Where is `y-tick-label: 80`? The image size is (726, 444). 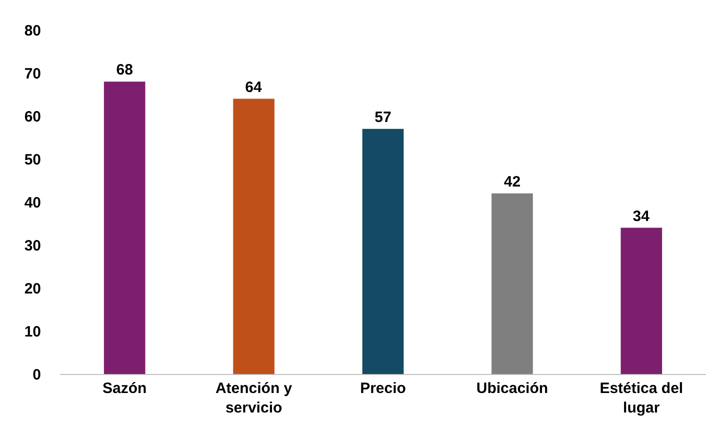 y-tick-label: 80 is located at coordinates (32, 31).